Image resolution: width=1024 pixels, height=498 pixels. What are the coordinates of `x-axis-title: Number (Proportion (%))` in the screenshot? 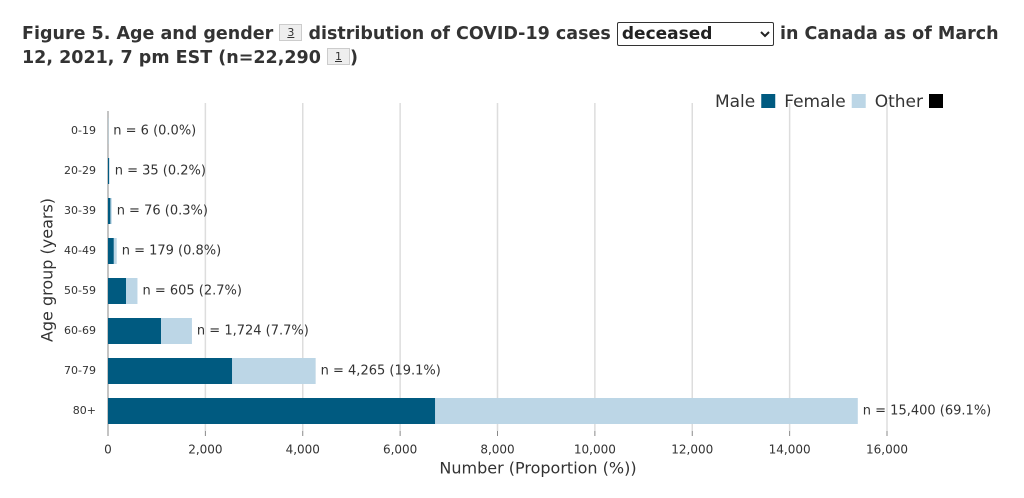 It's located at (537, 468).